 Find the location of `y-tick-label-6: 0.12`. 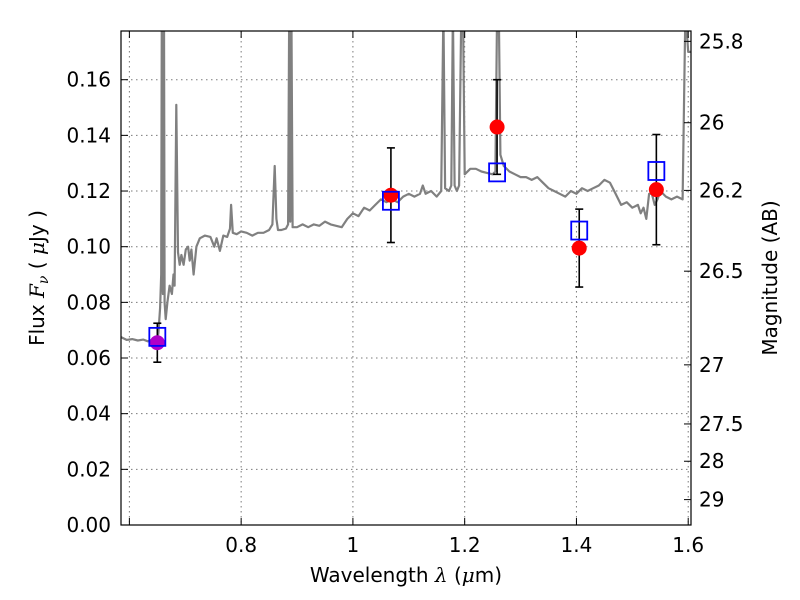

y-tick-label-6: 0.12 is located at coordinates (88, 191).